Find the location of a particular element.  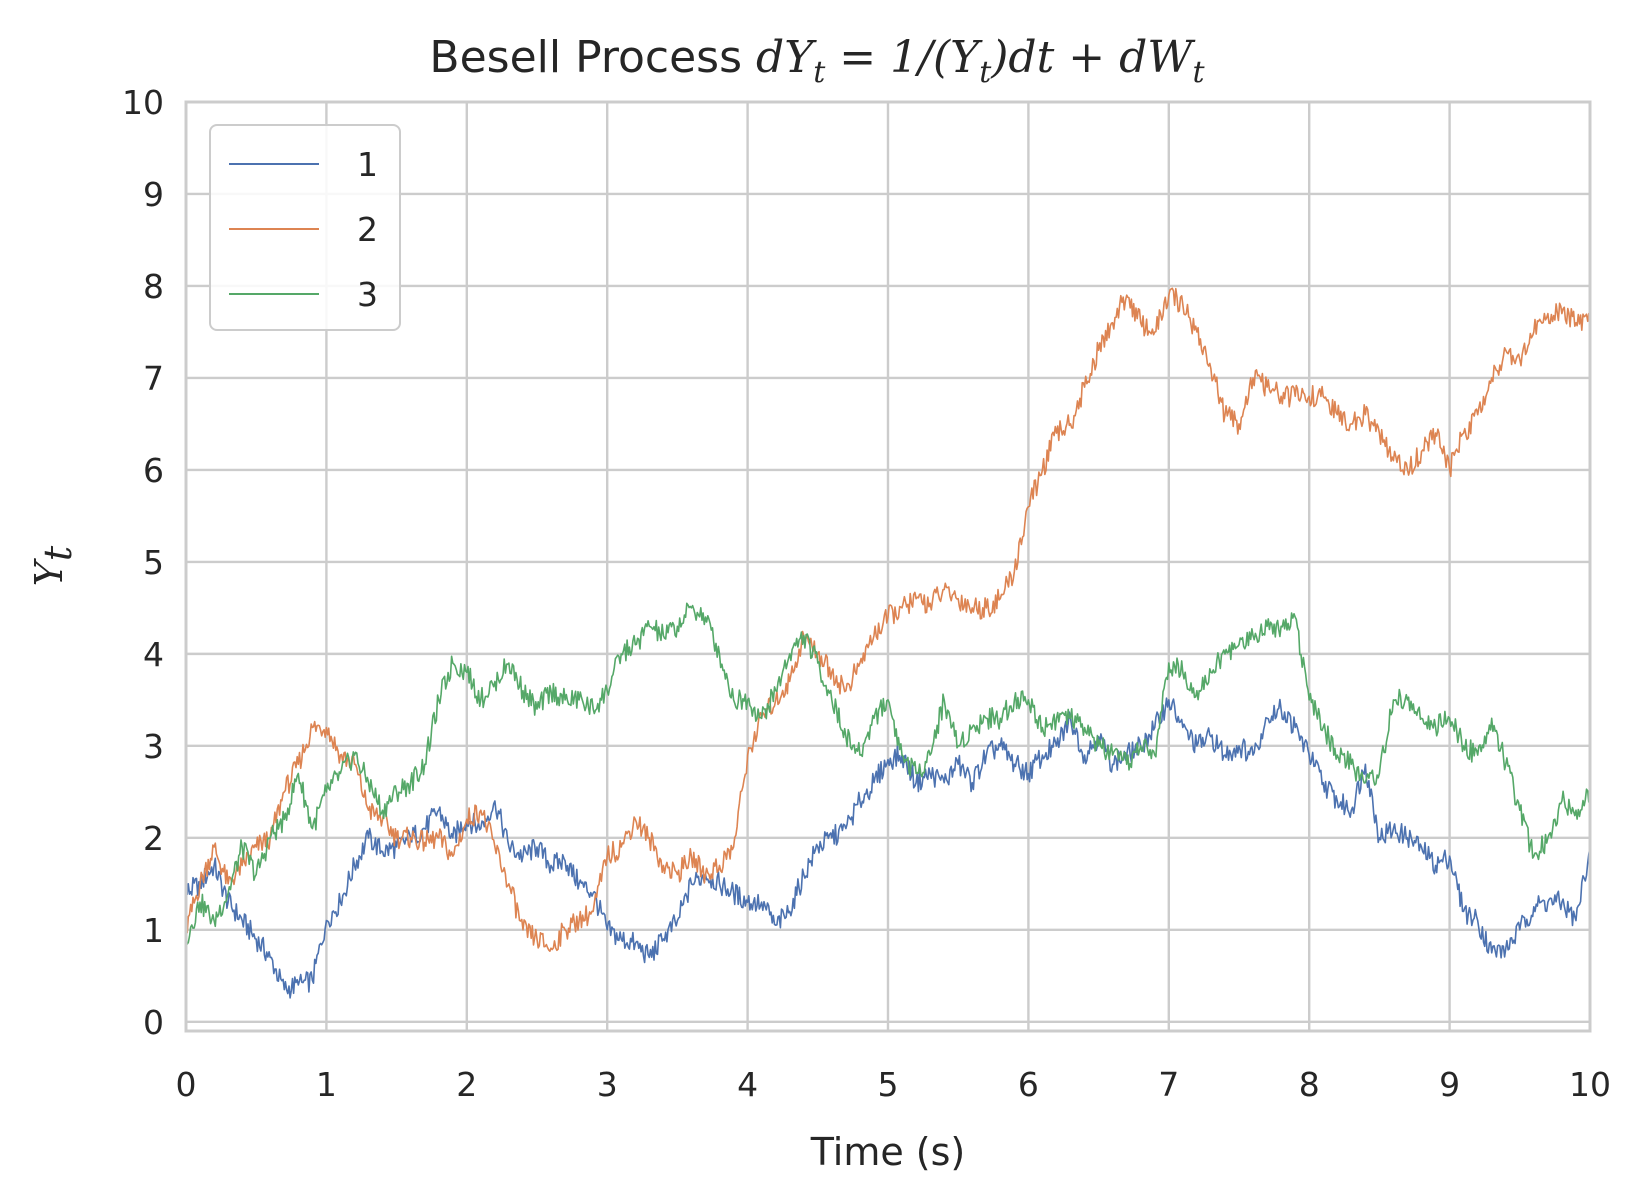

y-tick-label: 3 is located at coordinates (153, 746).